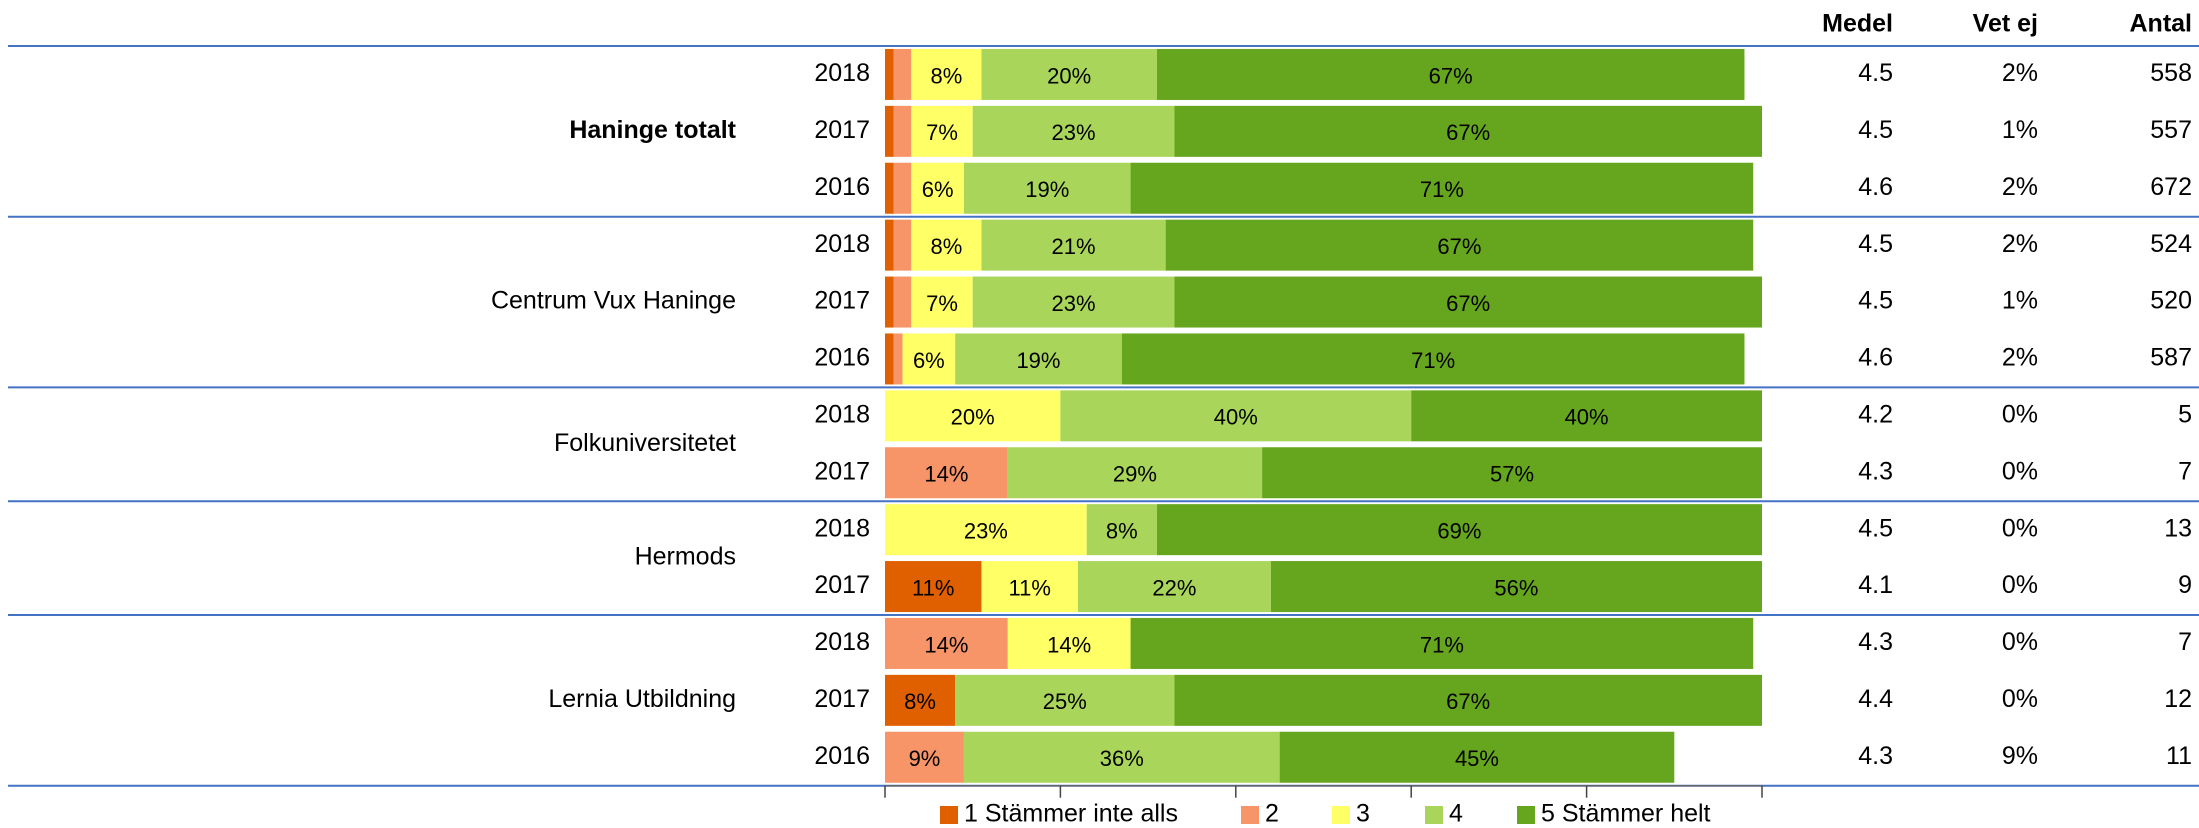  Describe the element at coordinates (2171, 358) in the screenshot. I see `table-cell: 587` at that location.